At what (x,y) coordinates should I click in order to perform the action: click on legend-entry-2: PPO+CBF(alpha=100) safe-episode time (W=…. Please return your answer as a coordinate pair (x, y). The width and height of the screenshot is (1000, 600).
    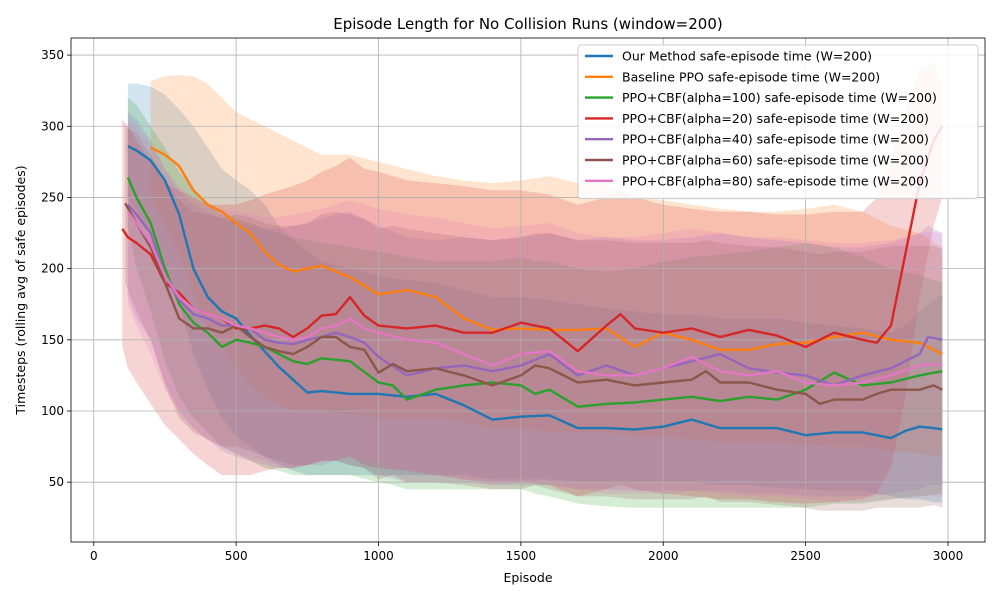
    Looking at the image, I should click on (779, 97).